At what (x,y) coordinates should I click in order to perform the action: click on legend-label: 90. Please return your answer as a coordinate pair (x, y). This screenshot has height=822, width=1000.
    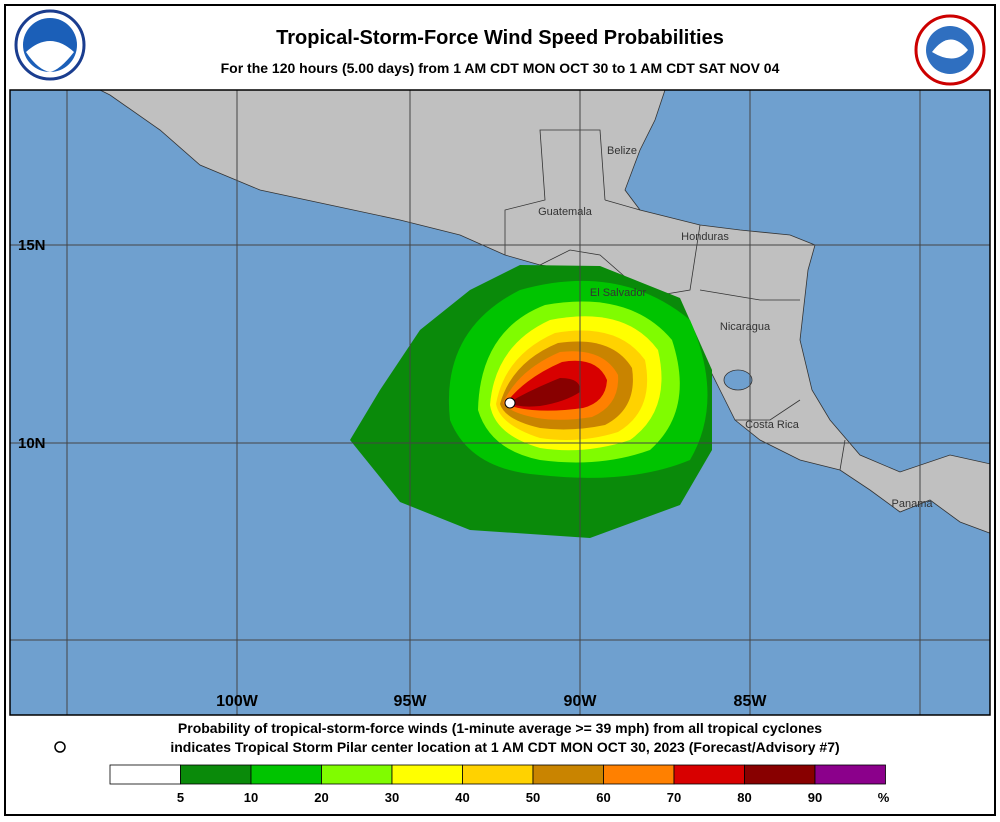
    Looking at the image, I should click on (815, 797).